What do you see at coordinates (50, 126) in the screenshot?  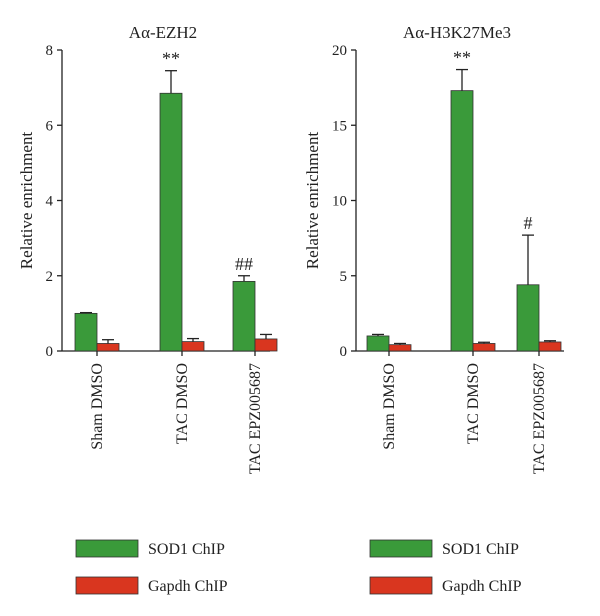 I see `y-tick-label: 6` at bounding box center [50, 126].